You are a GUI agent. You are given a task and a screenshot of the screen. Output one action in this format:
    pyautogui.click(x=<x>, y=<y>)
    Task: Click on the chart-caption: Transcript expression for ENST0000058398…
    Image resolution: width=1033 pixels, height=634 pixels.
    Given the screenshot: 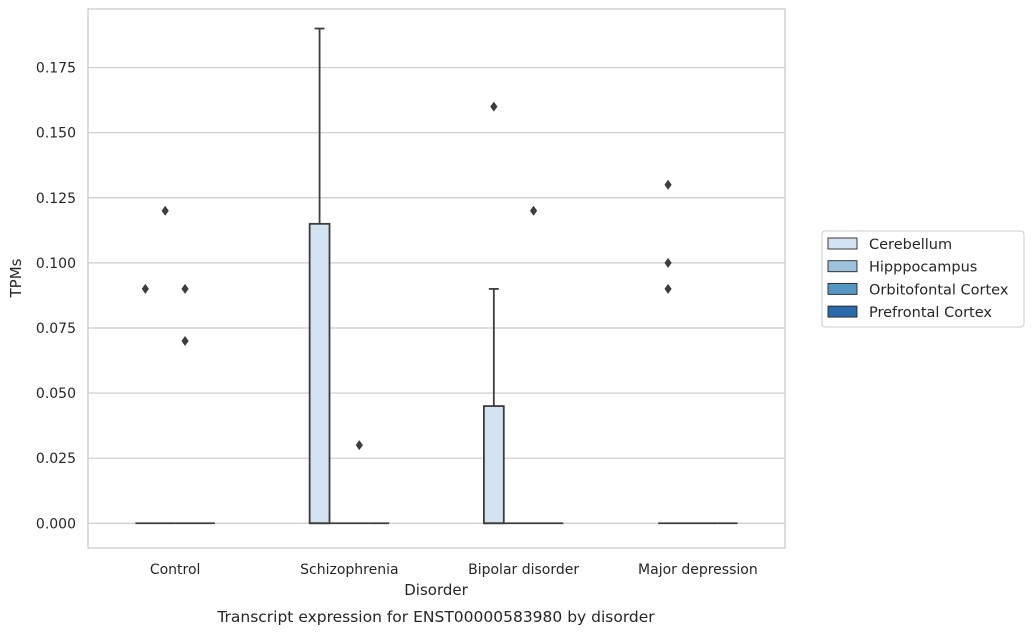 What is the action you would take?
    pyautogui.click(x=435, y=617)
    